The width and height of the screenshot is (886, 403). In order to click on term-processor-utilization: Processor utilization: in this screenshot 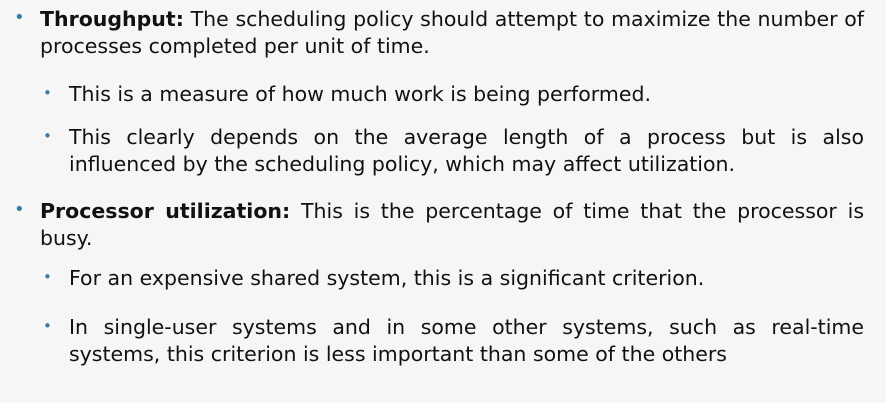, I will do `click(165, 211)`.